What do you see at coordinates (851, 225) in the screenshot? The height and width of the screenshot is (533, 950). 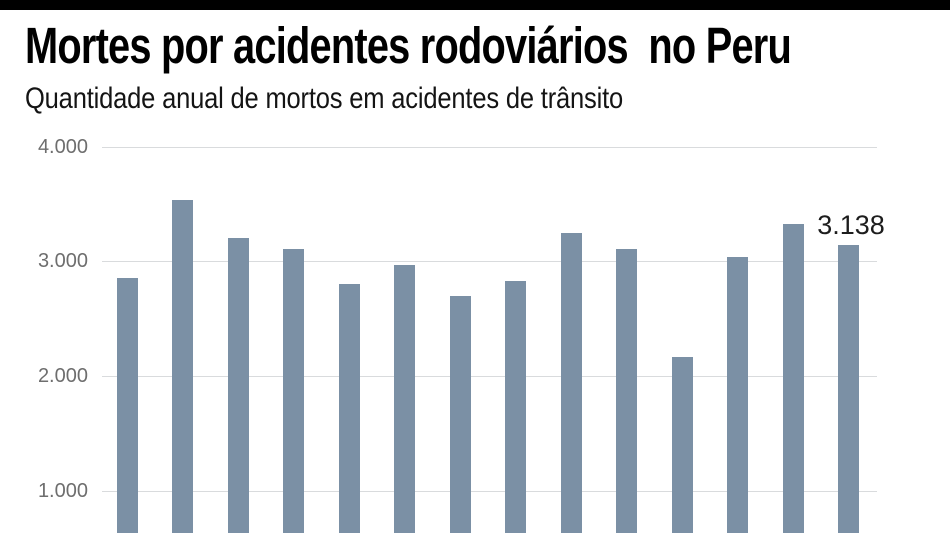 I see `value-label: 3.138` at bounding box center [851, 225].